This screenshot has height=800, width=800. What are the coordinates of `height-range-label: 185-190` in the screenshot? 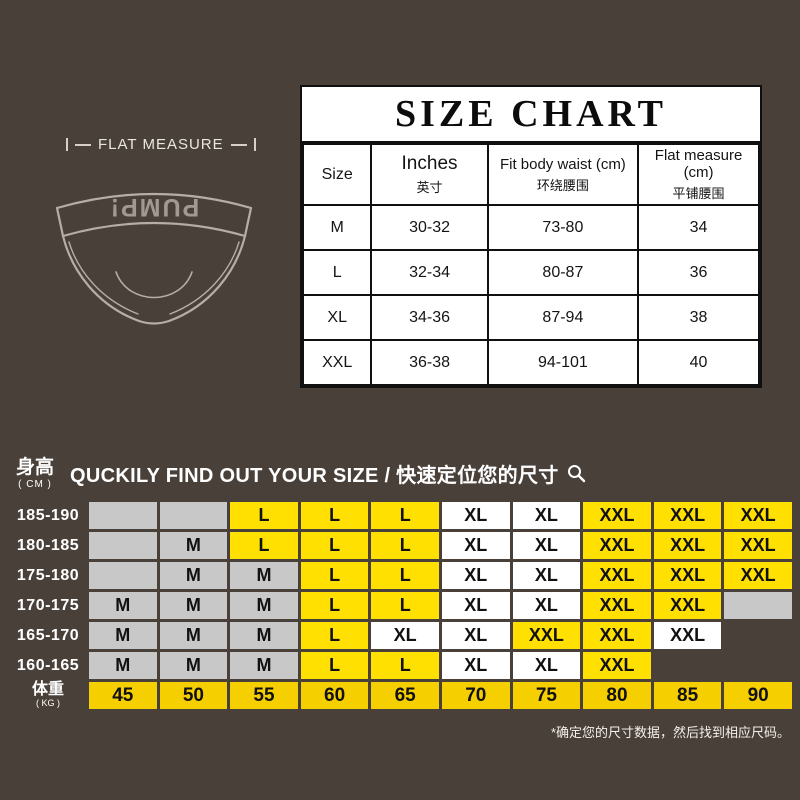 It's located at (48, 515).